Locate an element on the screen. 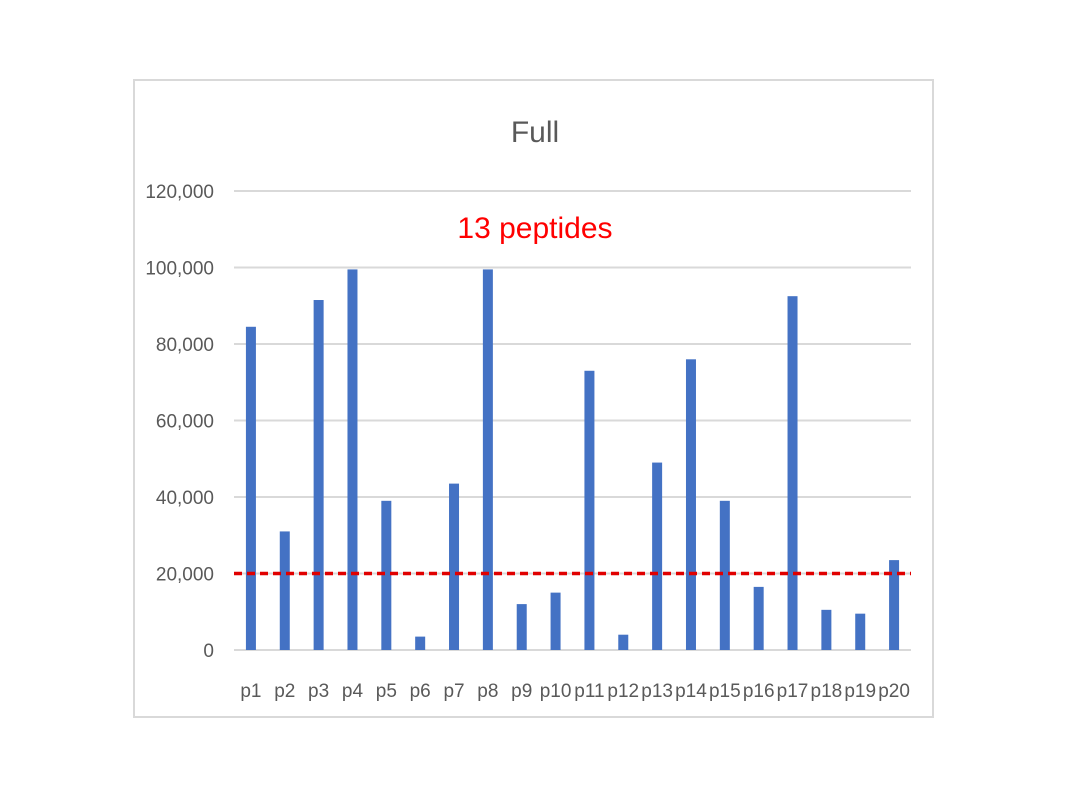  y-tick-label: 40,000 is located at coordinates (185, 498).